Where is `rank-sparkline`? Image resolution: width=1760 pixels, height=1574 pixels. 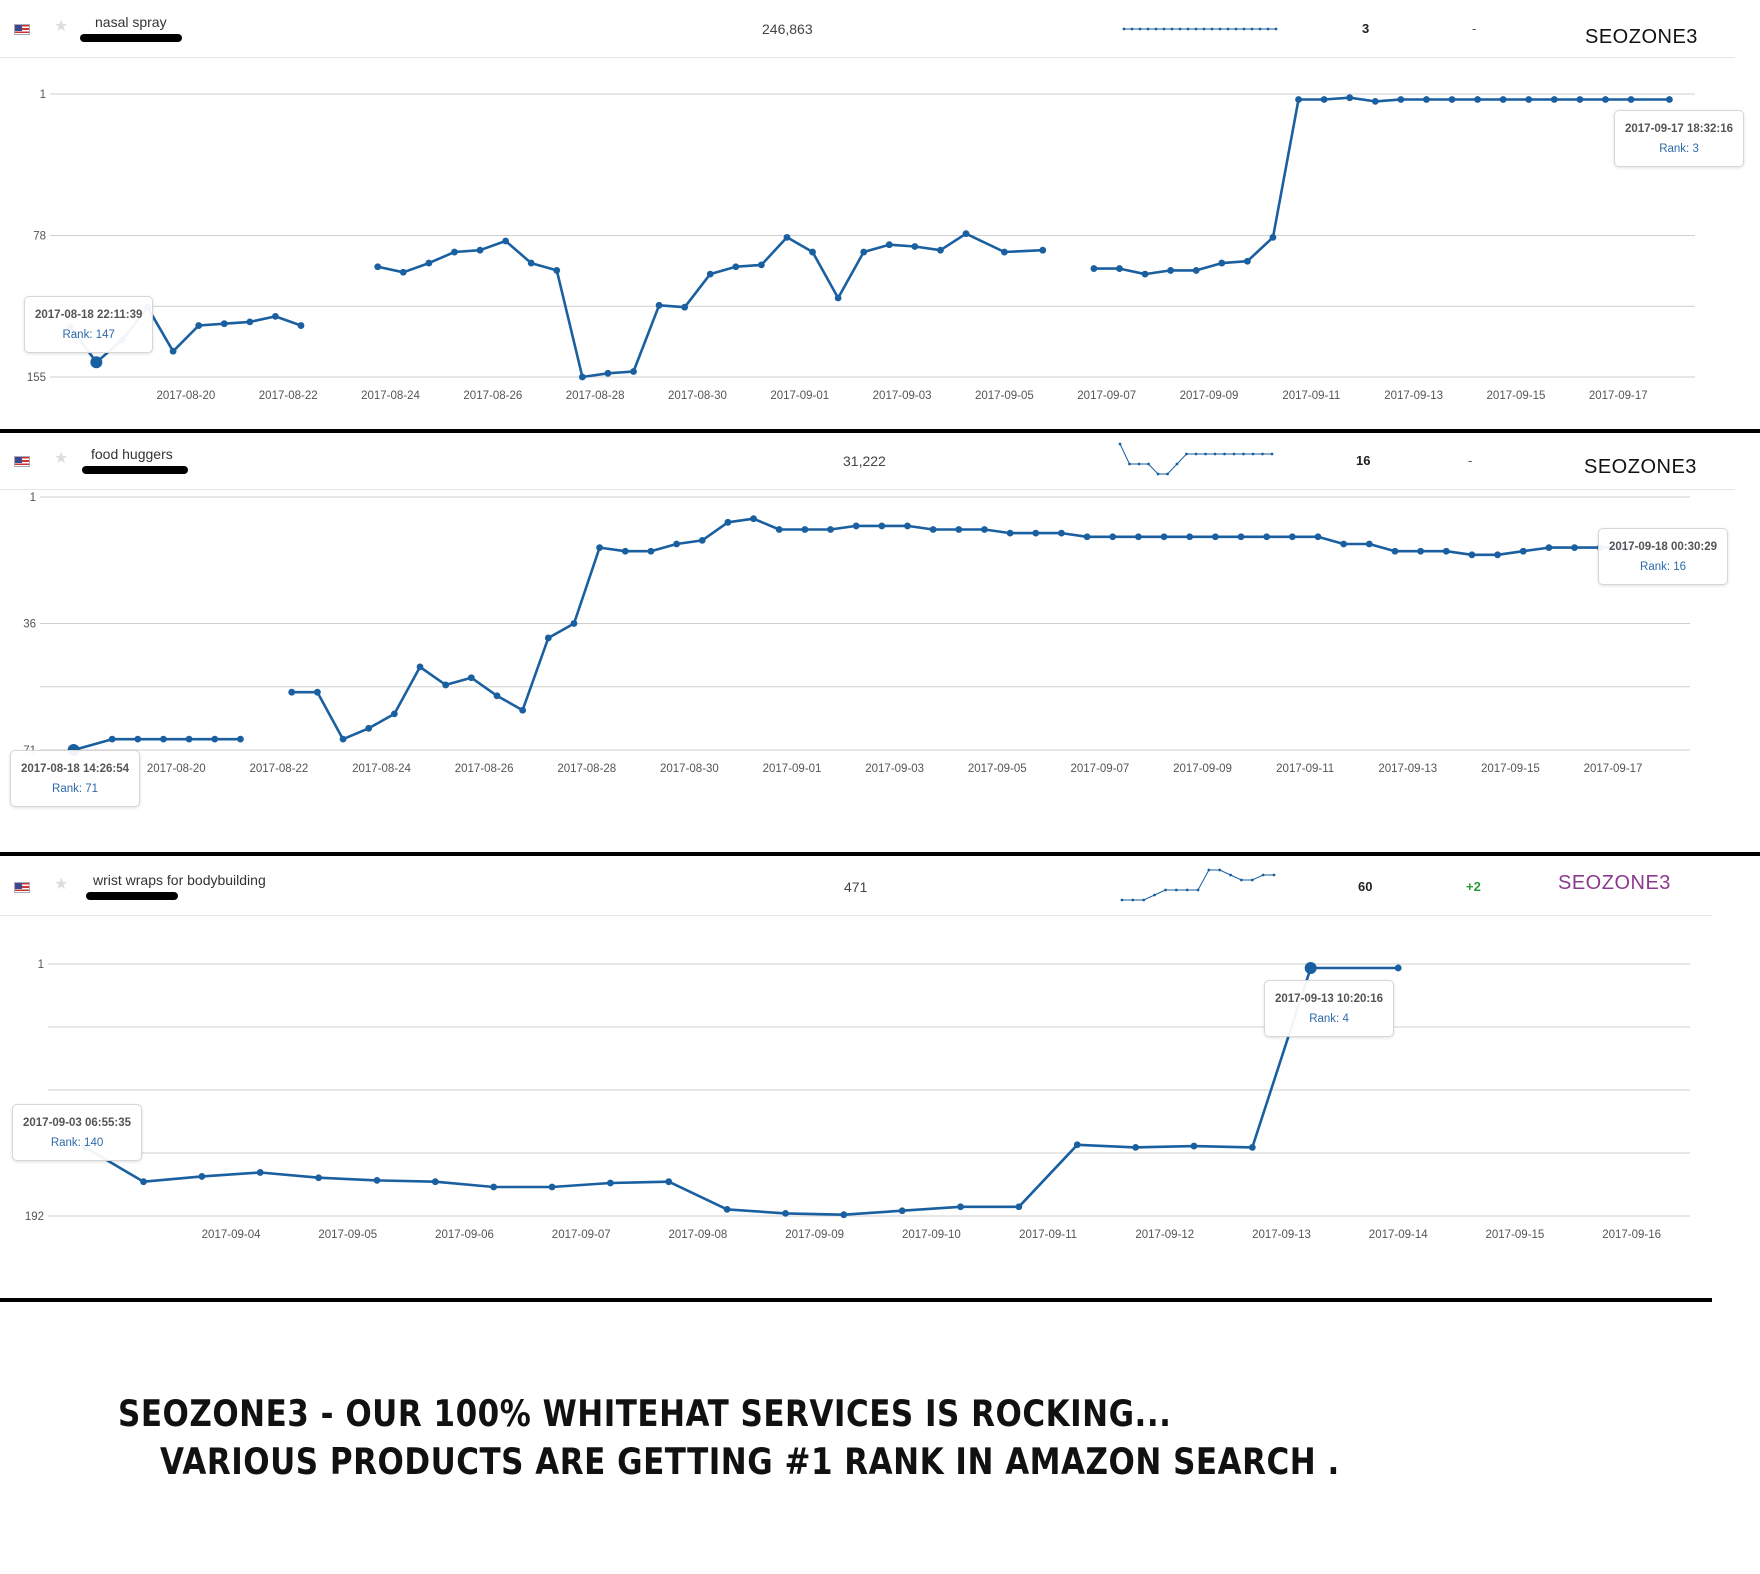
rank-sparkline is located at coordinates (1198, 885).